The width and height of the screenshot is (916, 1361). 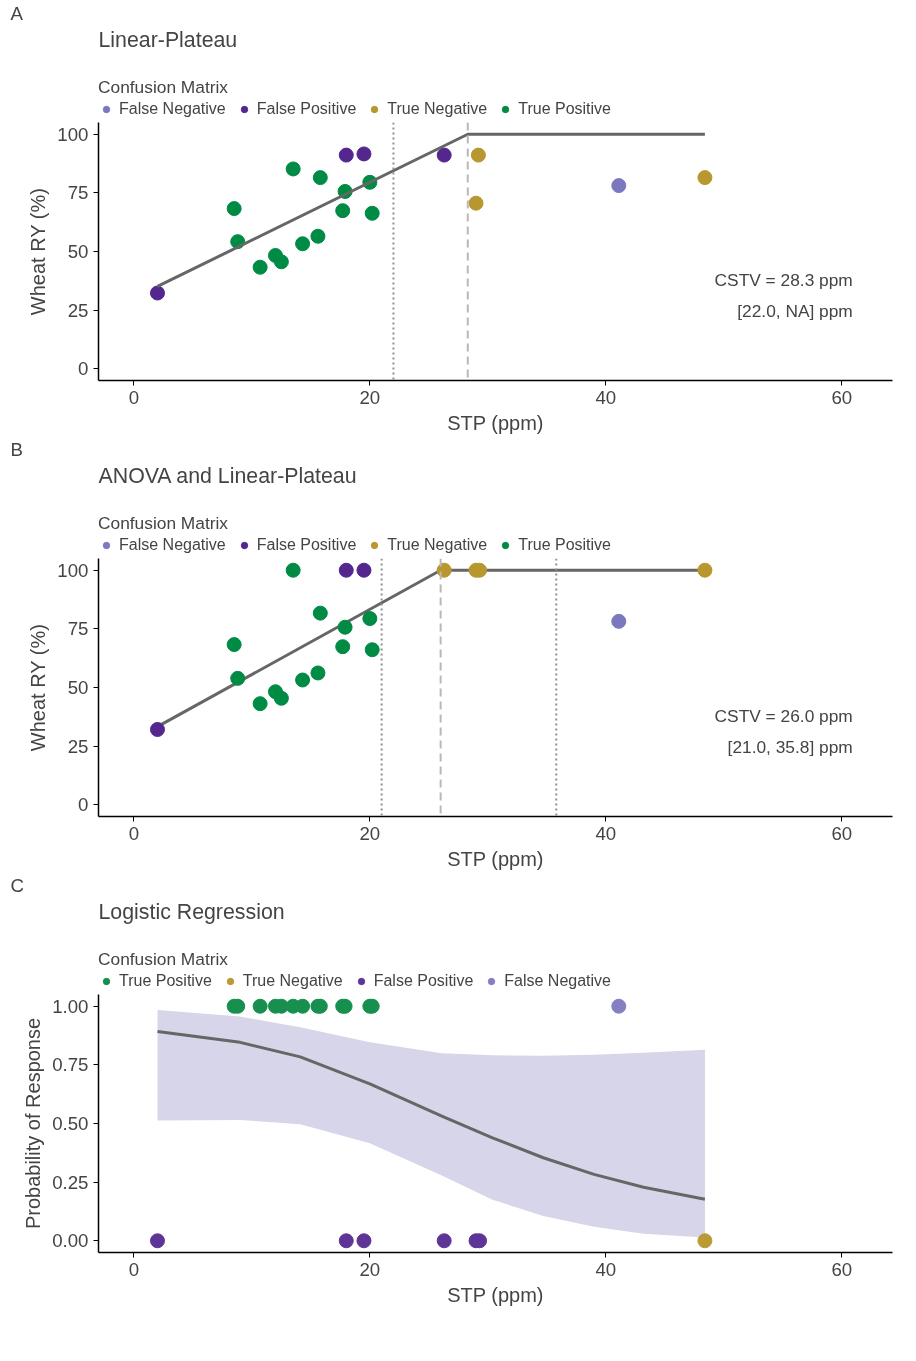 What do you see at coordinates (70, 1182) in the screenshot?
I see `y-tick-label: 0.25` at bounding box center [70, 1182].